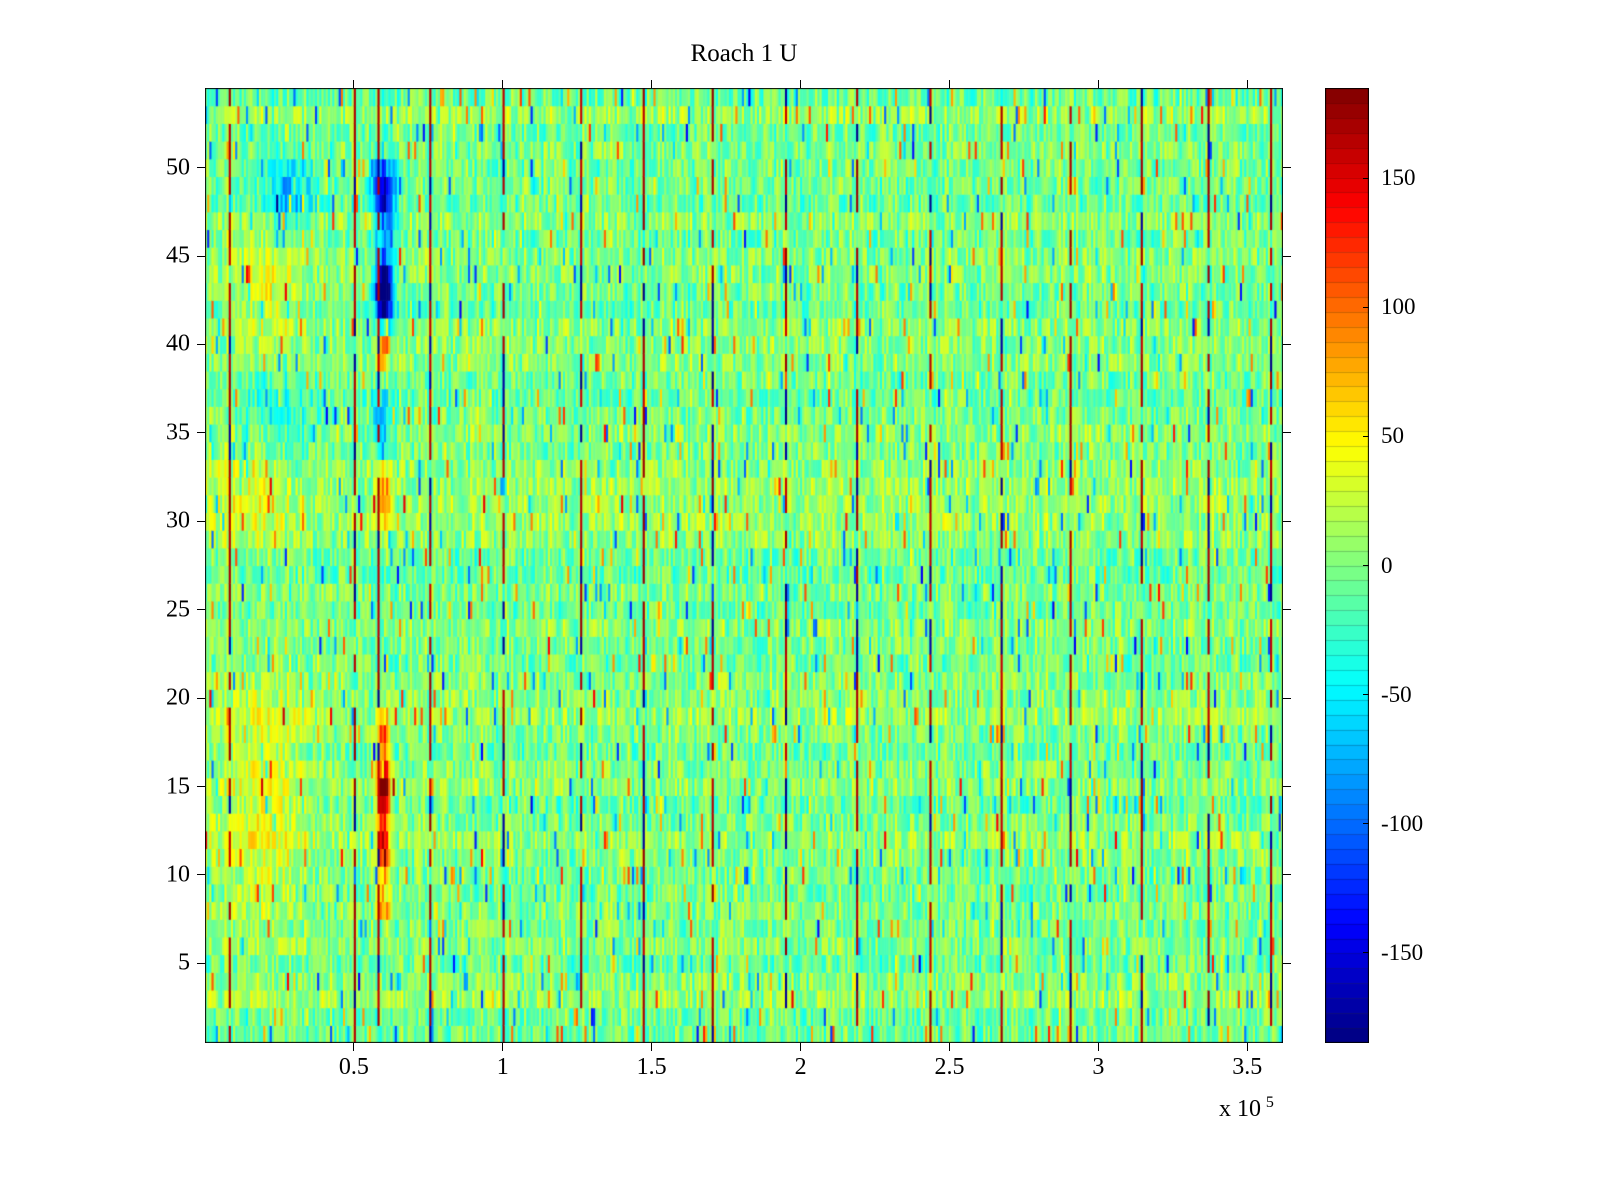 The height and width of the screenshot is (1200, 1600). What do you see at coordinates (1347, 565) in the screenshot?
I see `colorbar-canvas` at bounding box center [1347, 565].